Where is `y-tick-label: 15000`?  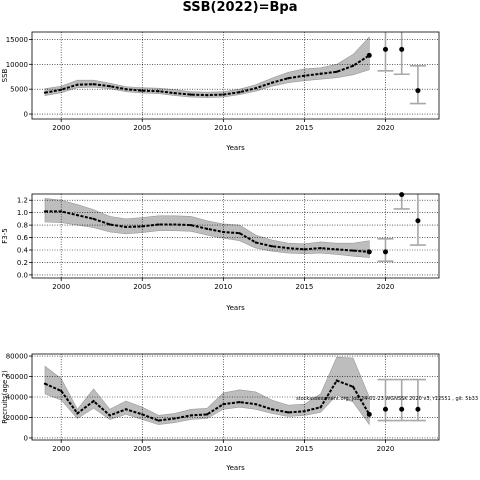
y-tick-label: 15000 is located at coordinates (17, 40).